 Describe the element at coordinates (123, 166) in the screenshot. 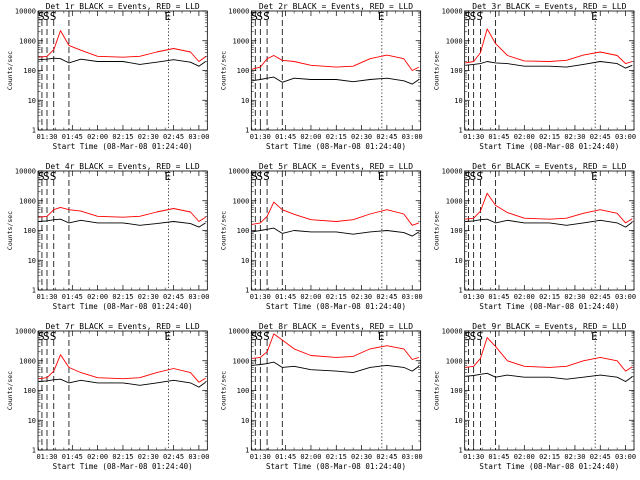

I see `chart-title: Det 4r BLACK = Events, RED = LLD` at that location.